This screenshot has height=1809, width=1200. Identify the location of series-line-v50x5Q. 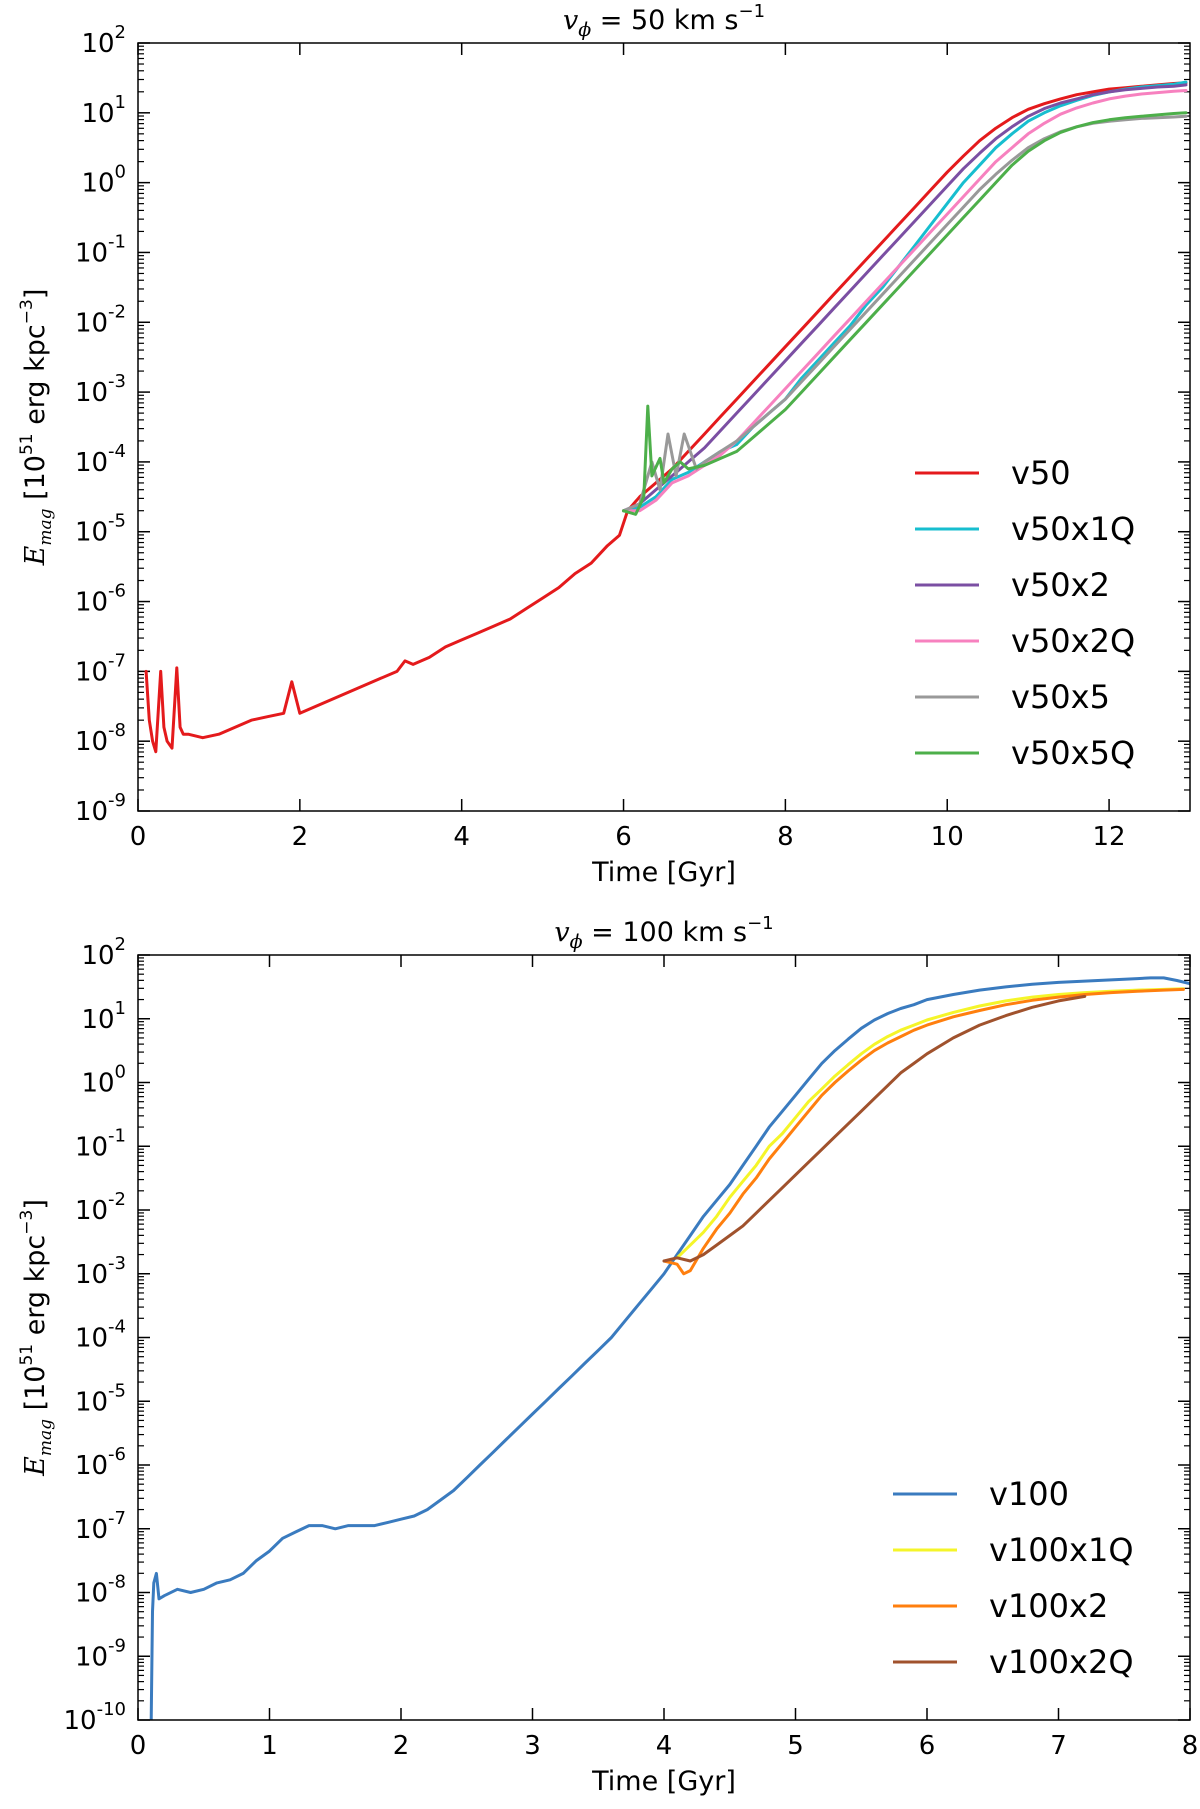
(905, 313).